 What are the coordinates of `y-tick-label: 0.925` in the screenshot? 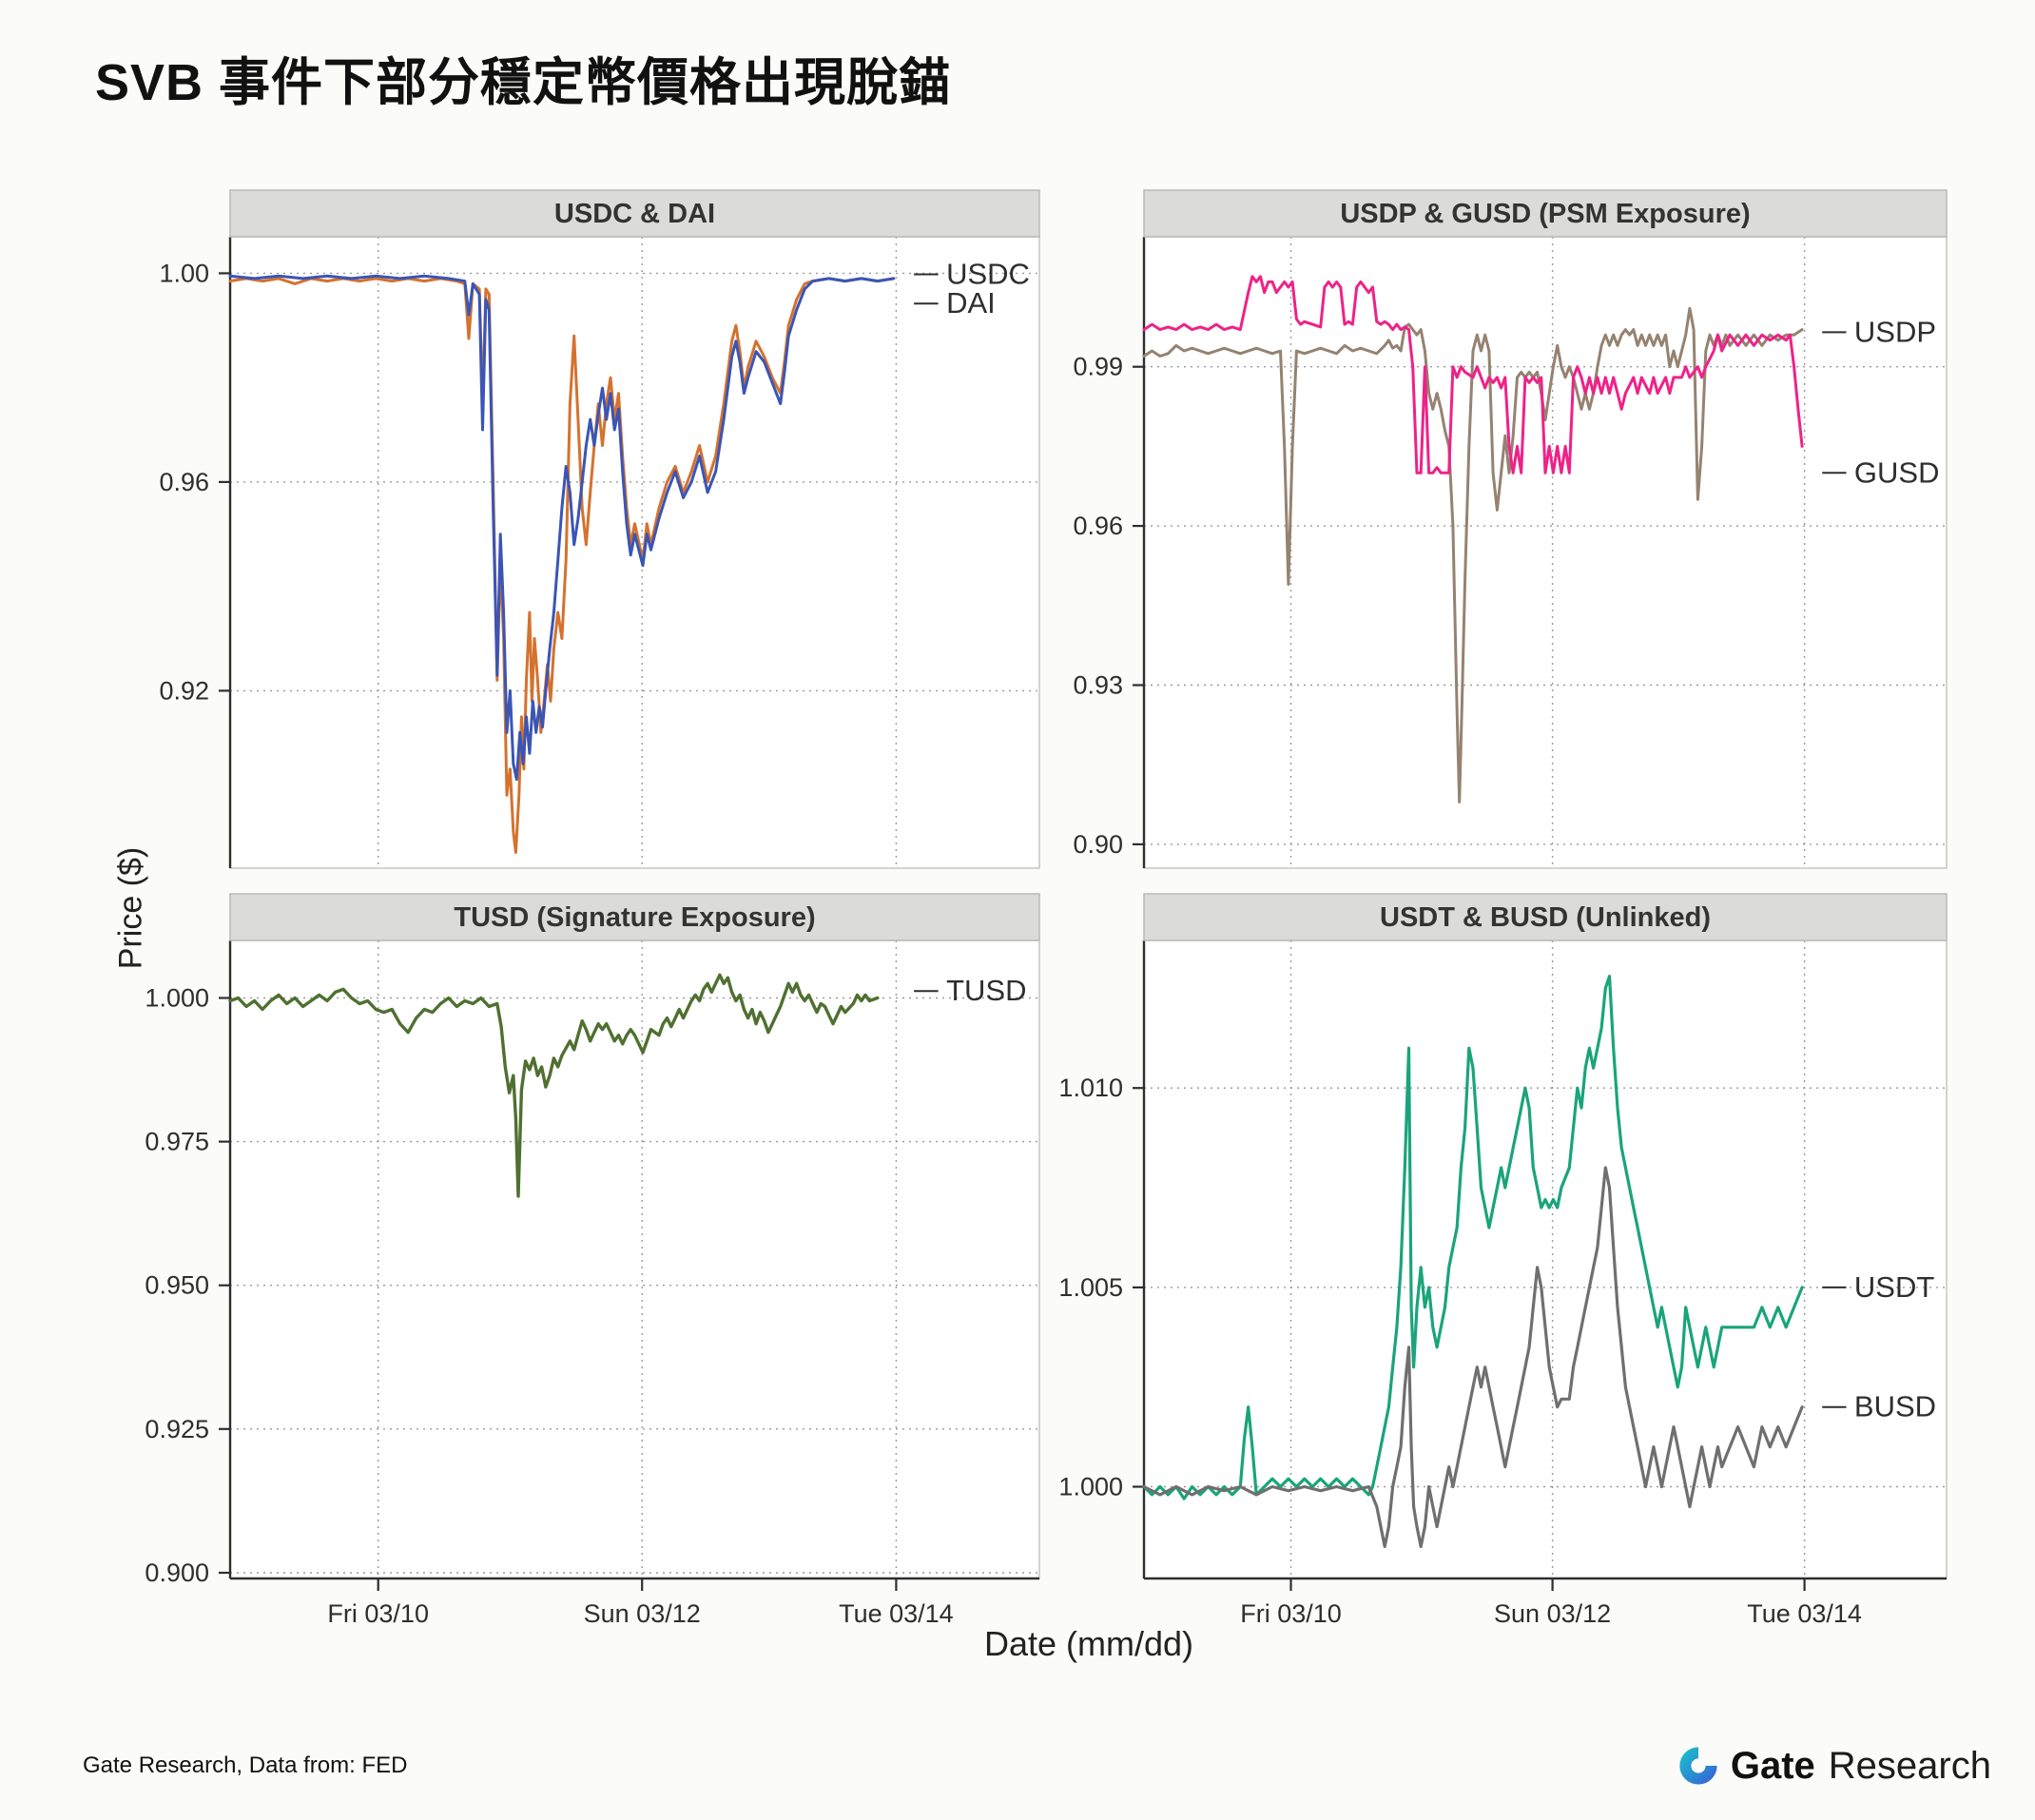 It's located at (177, 1429).